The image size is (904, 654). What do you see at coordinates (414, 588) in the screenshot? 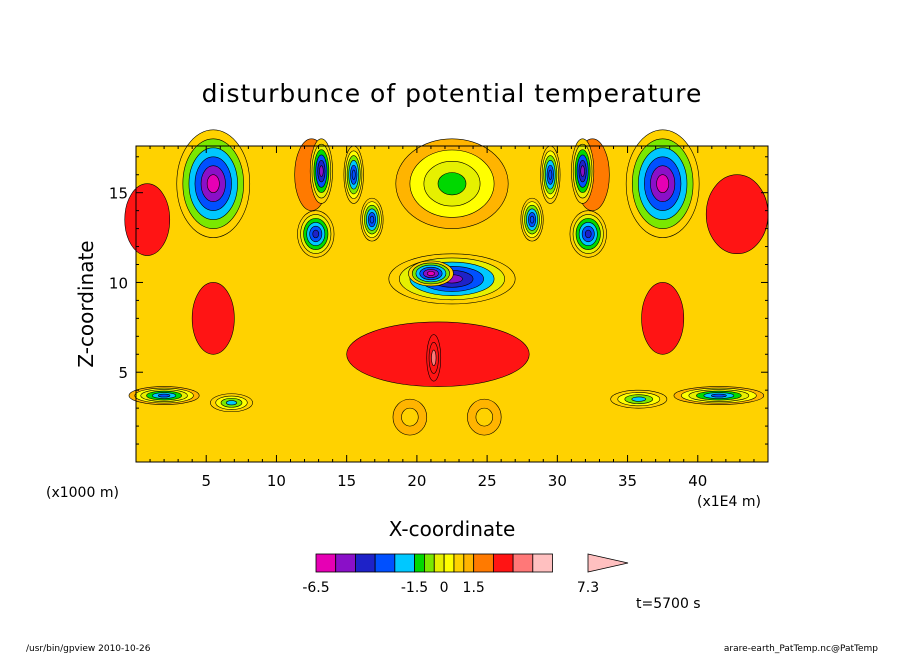
I see `colorbar-tick-label: -1.5` at bounding box center [414, 588].